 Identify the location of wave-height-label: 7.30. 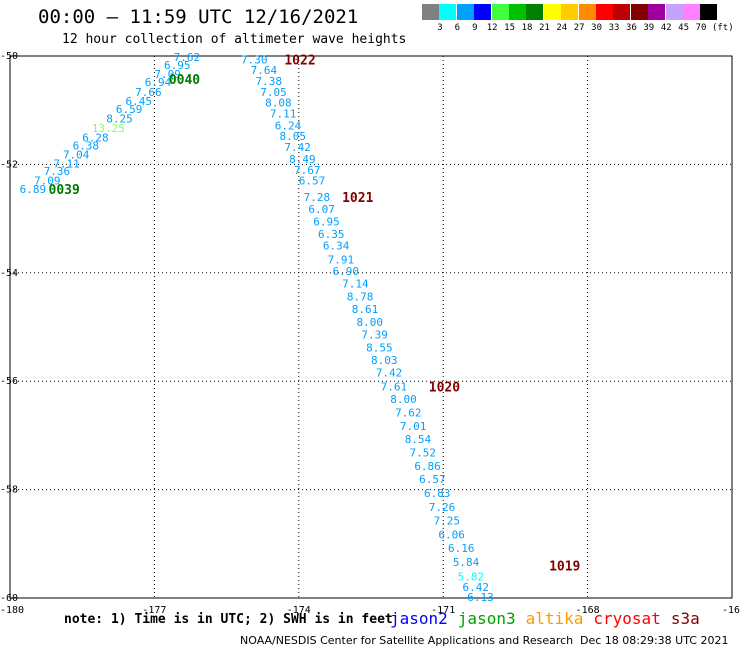
(254, 59).